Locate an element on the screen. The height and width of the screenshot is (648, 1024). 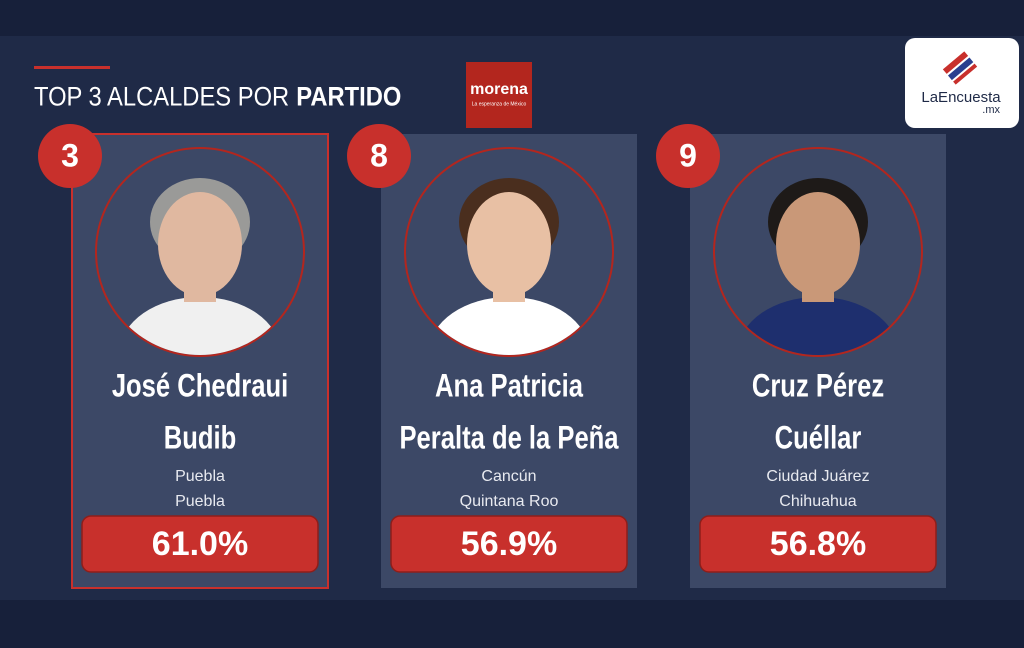
title: TOP 3 ALCALDES POR PARTIDO is located at coordinates (217, 97).